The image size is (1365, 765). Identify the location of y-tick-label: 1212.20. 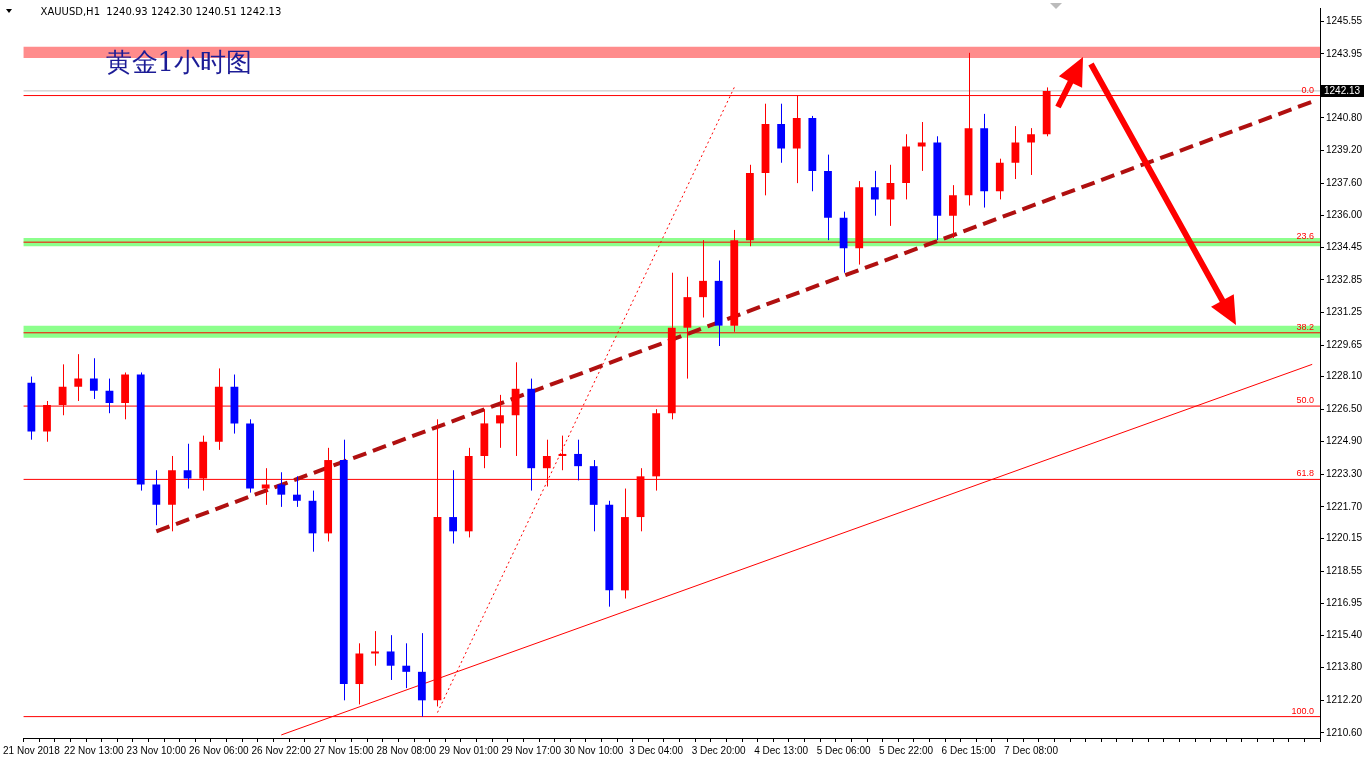
(1344, 700).